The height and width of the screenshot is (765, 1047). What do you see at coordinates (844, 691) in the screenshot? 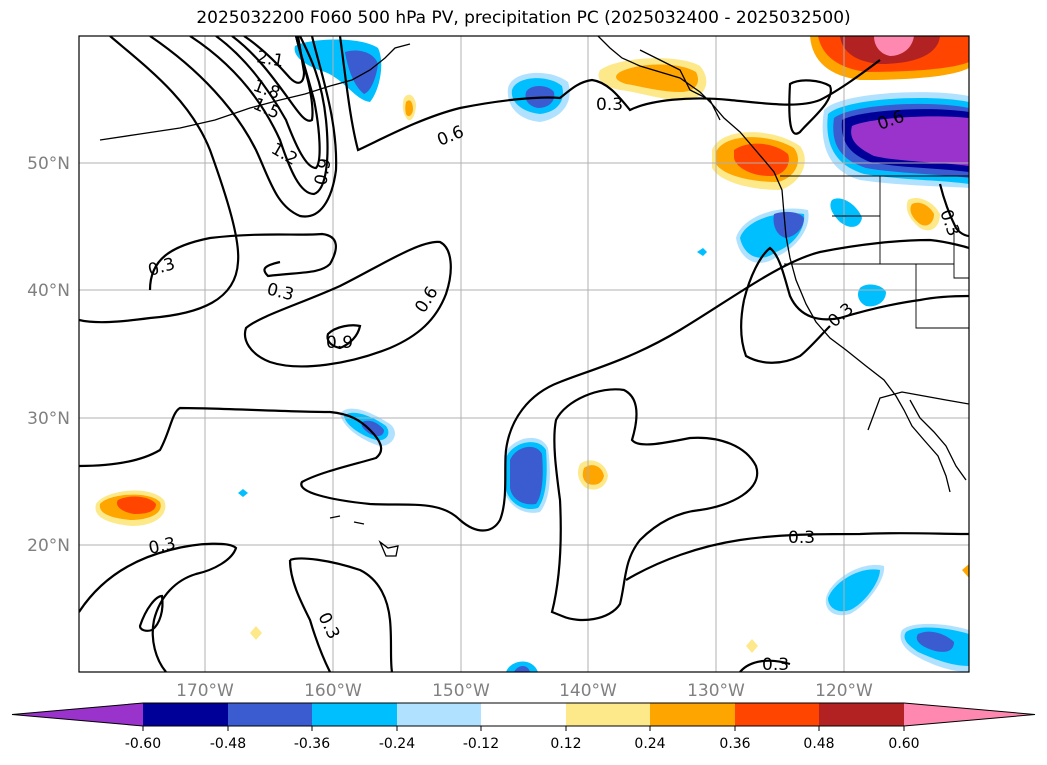
I see `lon-label: 120°W` at bounding box center [844, 691].